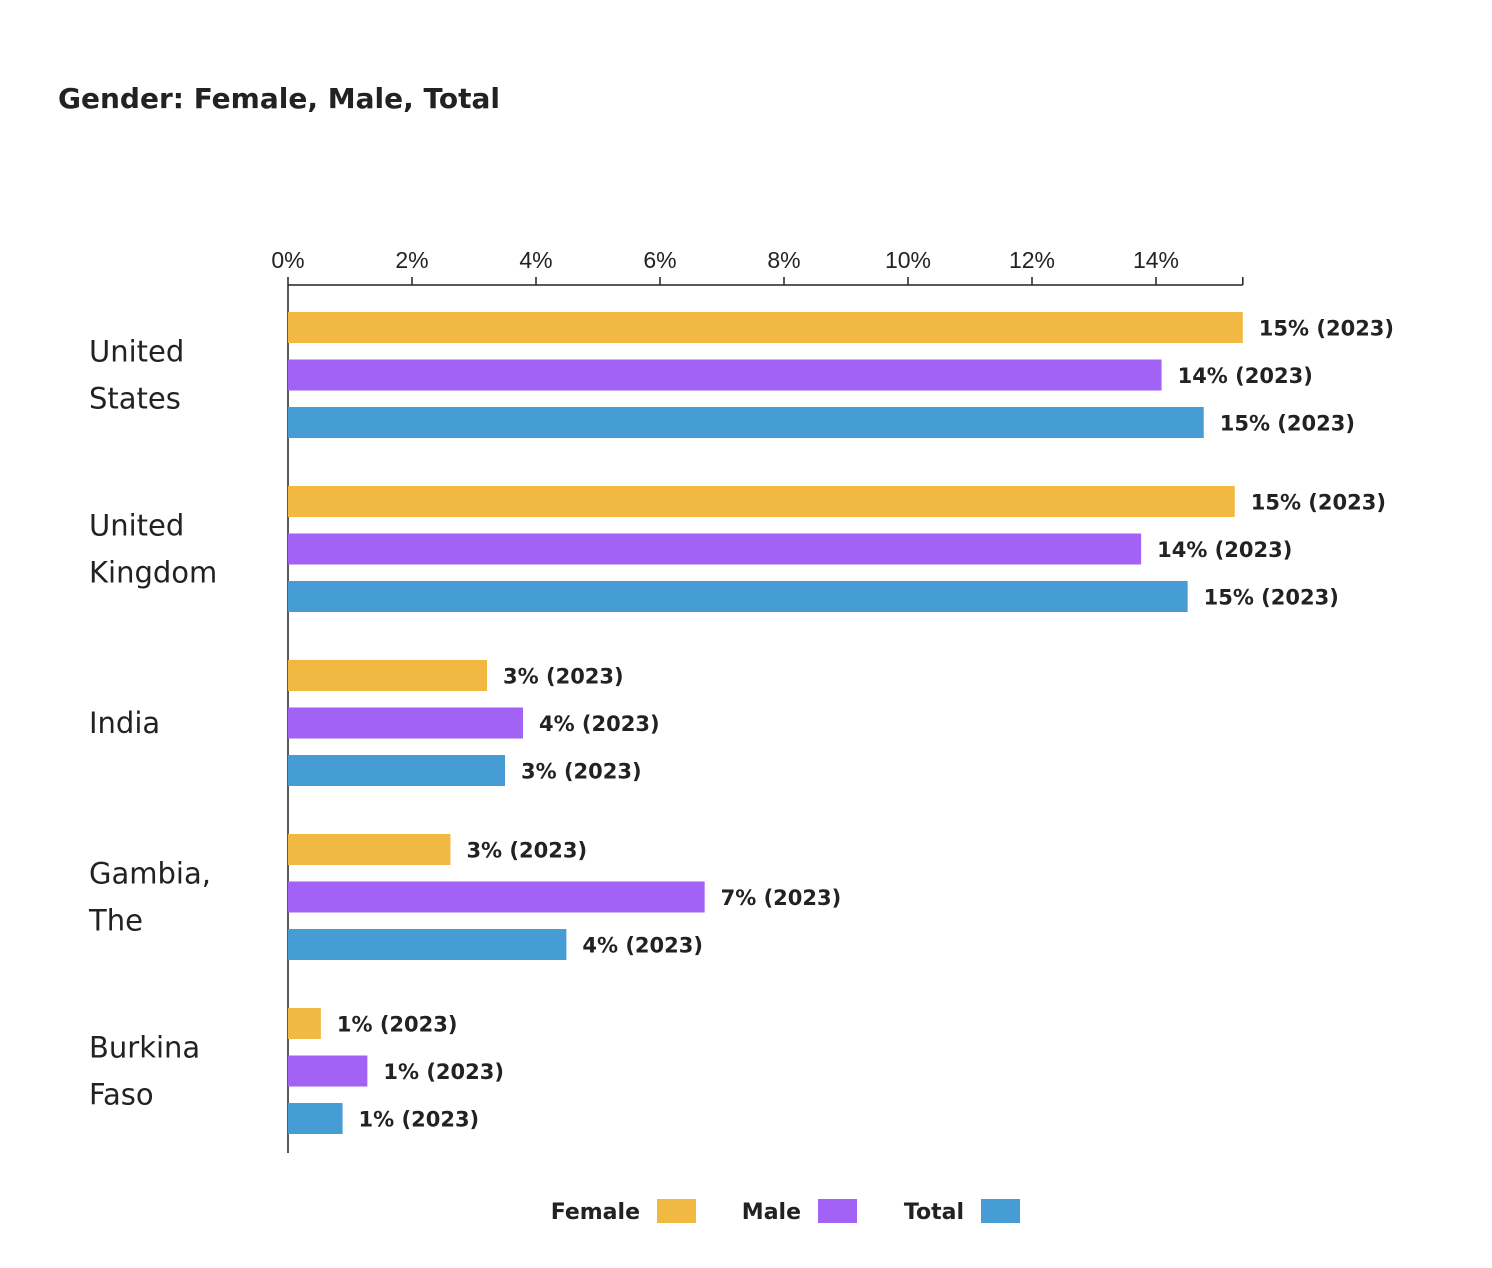 The image size is (1492, 1268). I want to click on category-label: Gambia, The, so click(149, 897).